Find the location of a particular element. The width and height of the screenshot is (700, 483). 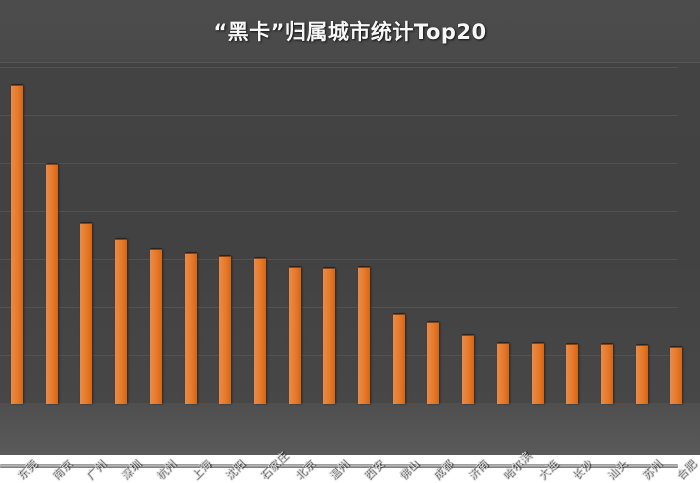

x-axis-label: 南京 is located at coordinates (62, 470).